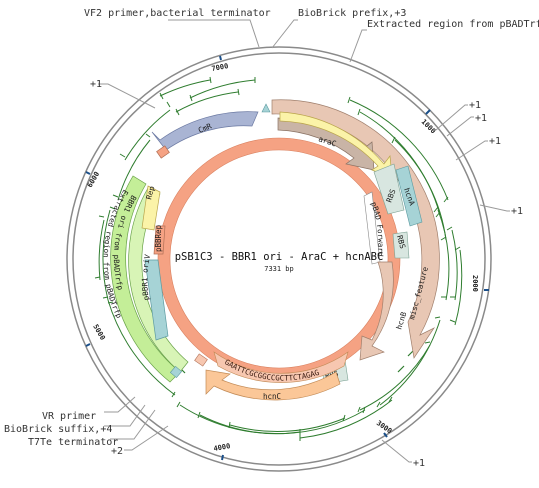 The image size is (539, 488). I want to click on leader-t7te, so click(133, 424).